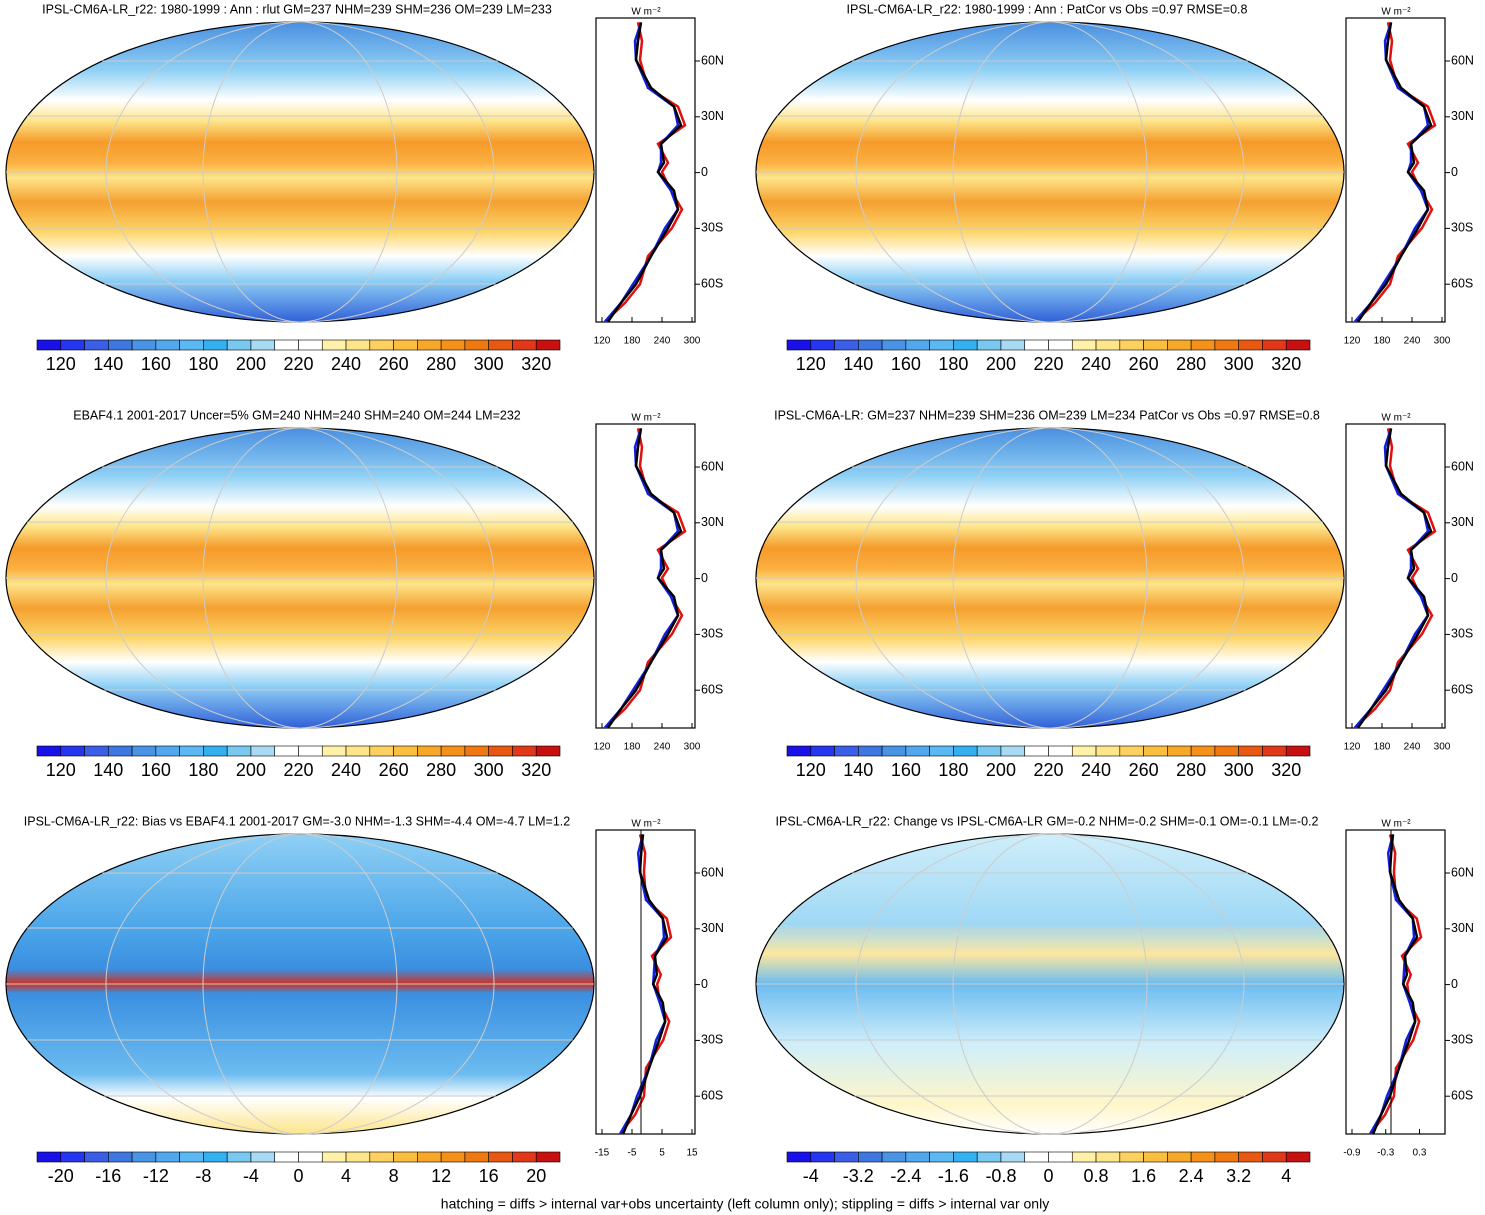 This screenshot has height=1215, width=1485. I want to click on colorbar-label: -20, so click(61, 1176).